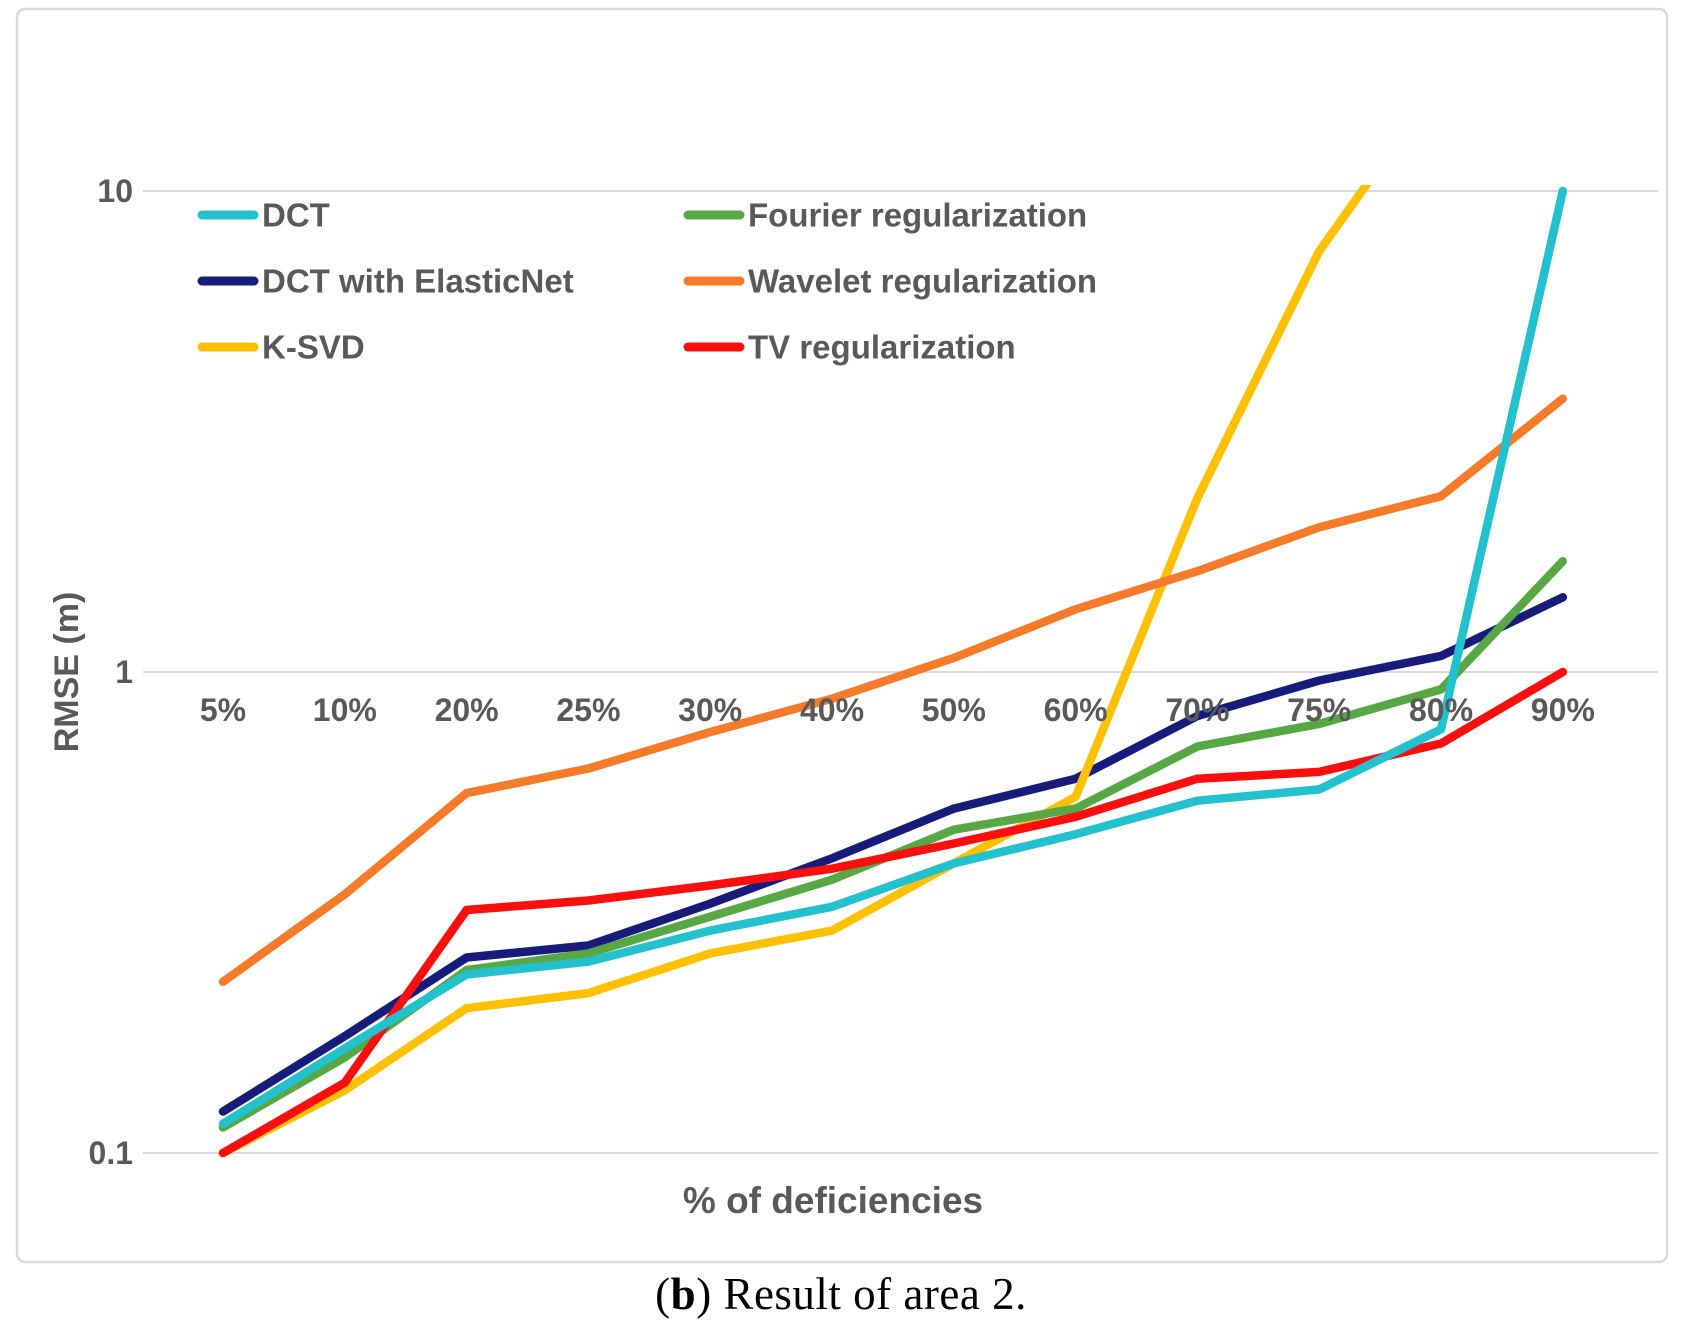 This screenshot has width=1682, height=1327. I want to click on legend-item: DCT with ElasticNet, so click(385, 281).